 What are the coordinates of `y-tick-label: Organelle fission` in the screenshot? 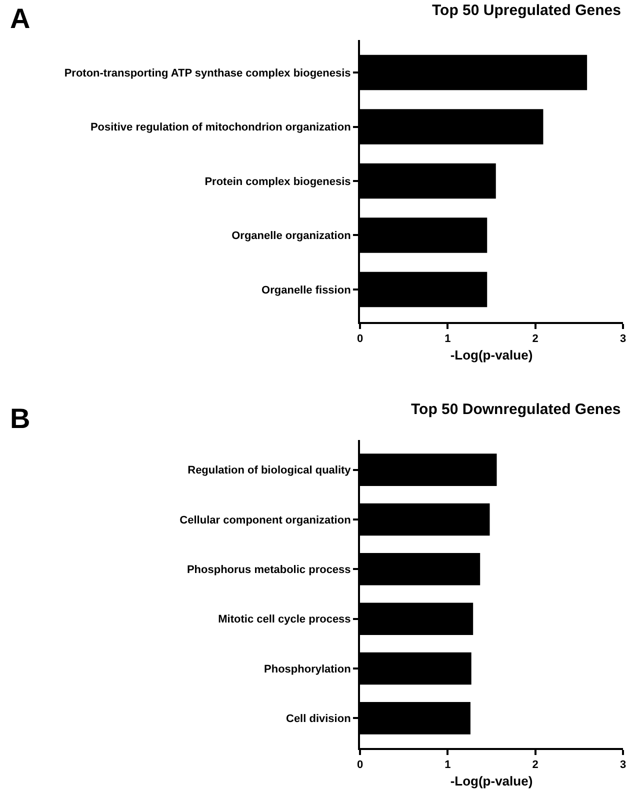 It's located at (307, 290).